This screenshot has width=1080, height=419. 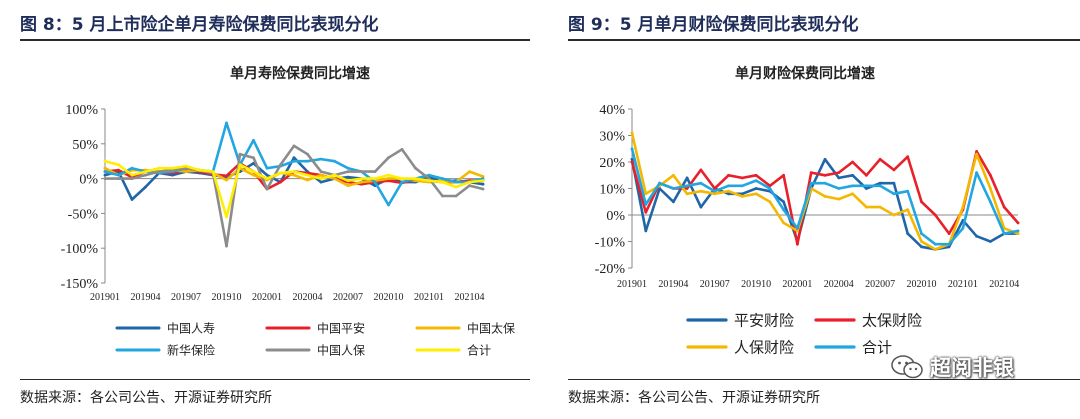 What do you see at coordinates (275, 379) in the screenshot?
I see `source-rule` at bounding box center [275, 379].